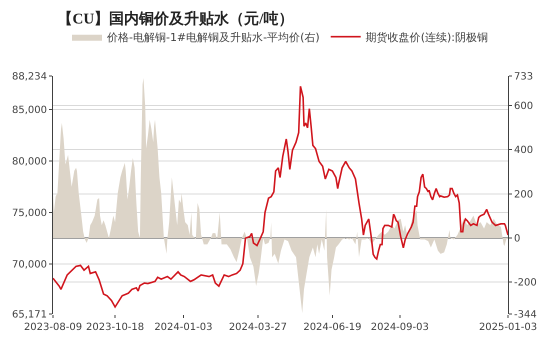  I want to click on y2-tick-label: 733, so click(524, 77).